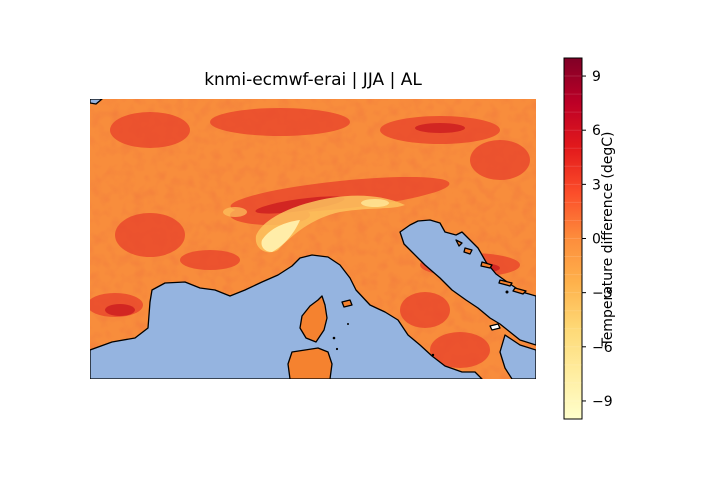 The width and height of the screenshot is (720, 480). I want to click on istria-islet, so click(459, 243).